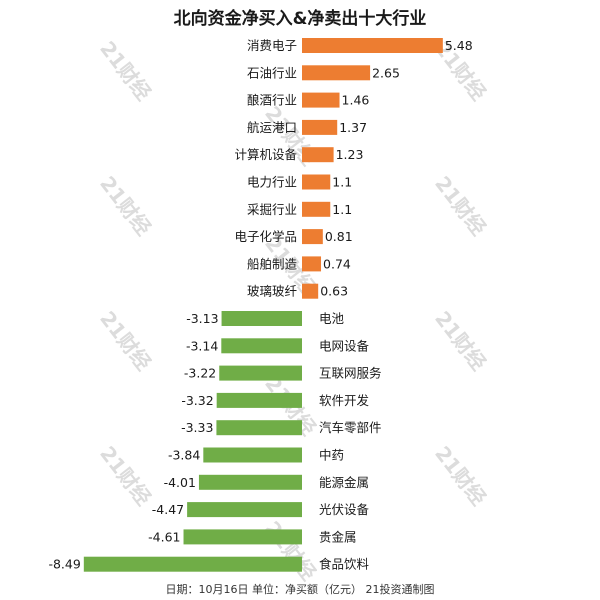 The height and width of the screenshot is (600, 600). Describe the element at coordinates (265, 236) in the screenshot. I see `category-label: 电子化学品` at that location.